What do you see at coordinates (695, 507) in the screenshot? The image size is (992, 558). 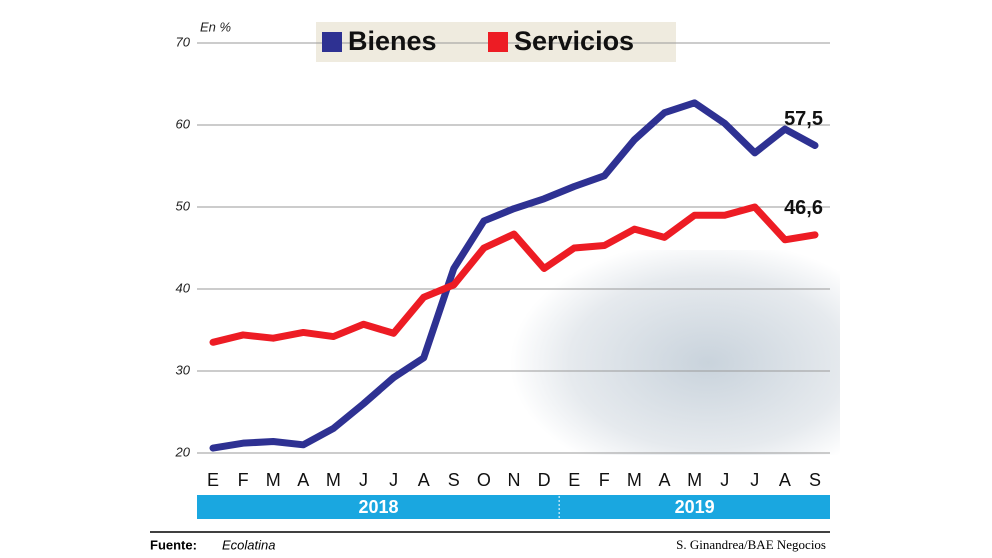 I see `year-label: 2019` at bounding box center [695, 507].